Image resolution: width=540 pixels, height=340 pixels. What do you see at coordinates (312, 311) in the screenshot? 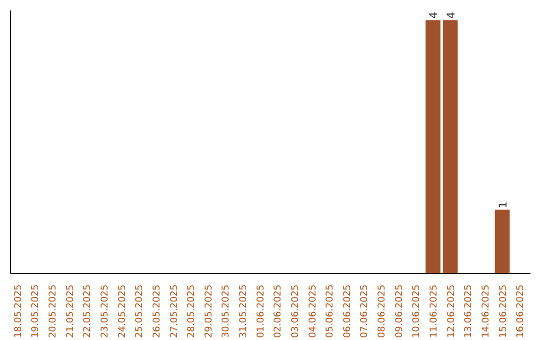
I see `x-tick-label: 04.06.2025` at bounding box center [312, 311].